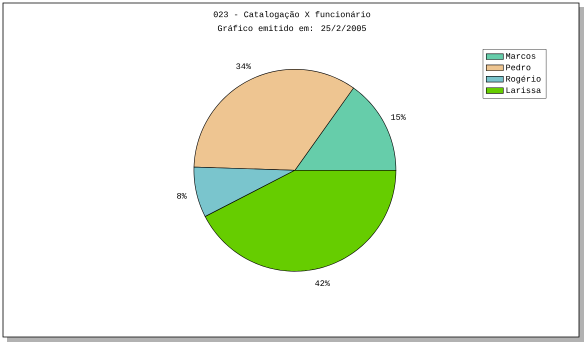 This screenshot has height=345, width=588. I want to click on legend-label: Rogério, so click(523, 79).